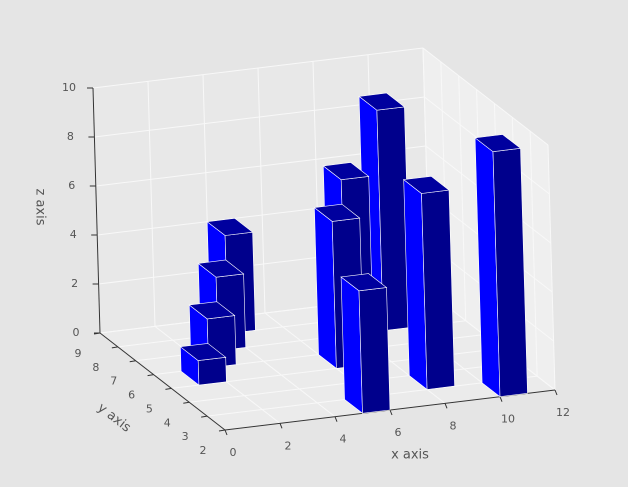  I want to click on z-tick-label: 10, so click(69, 87).